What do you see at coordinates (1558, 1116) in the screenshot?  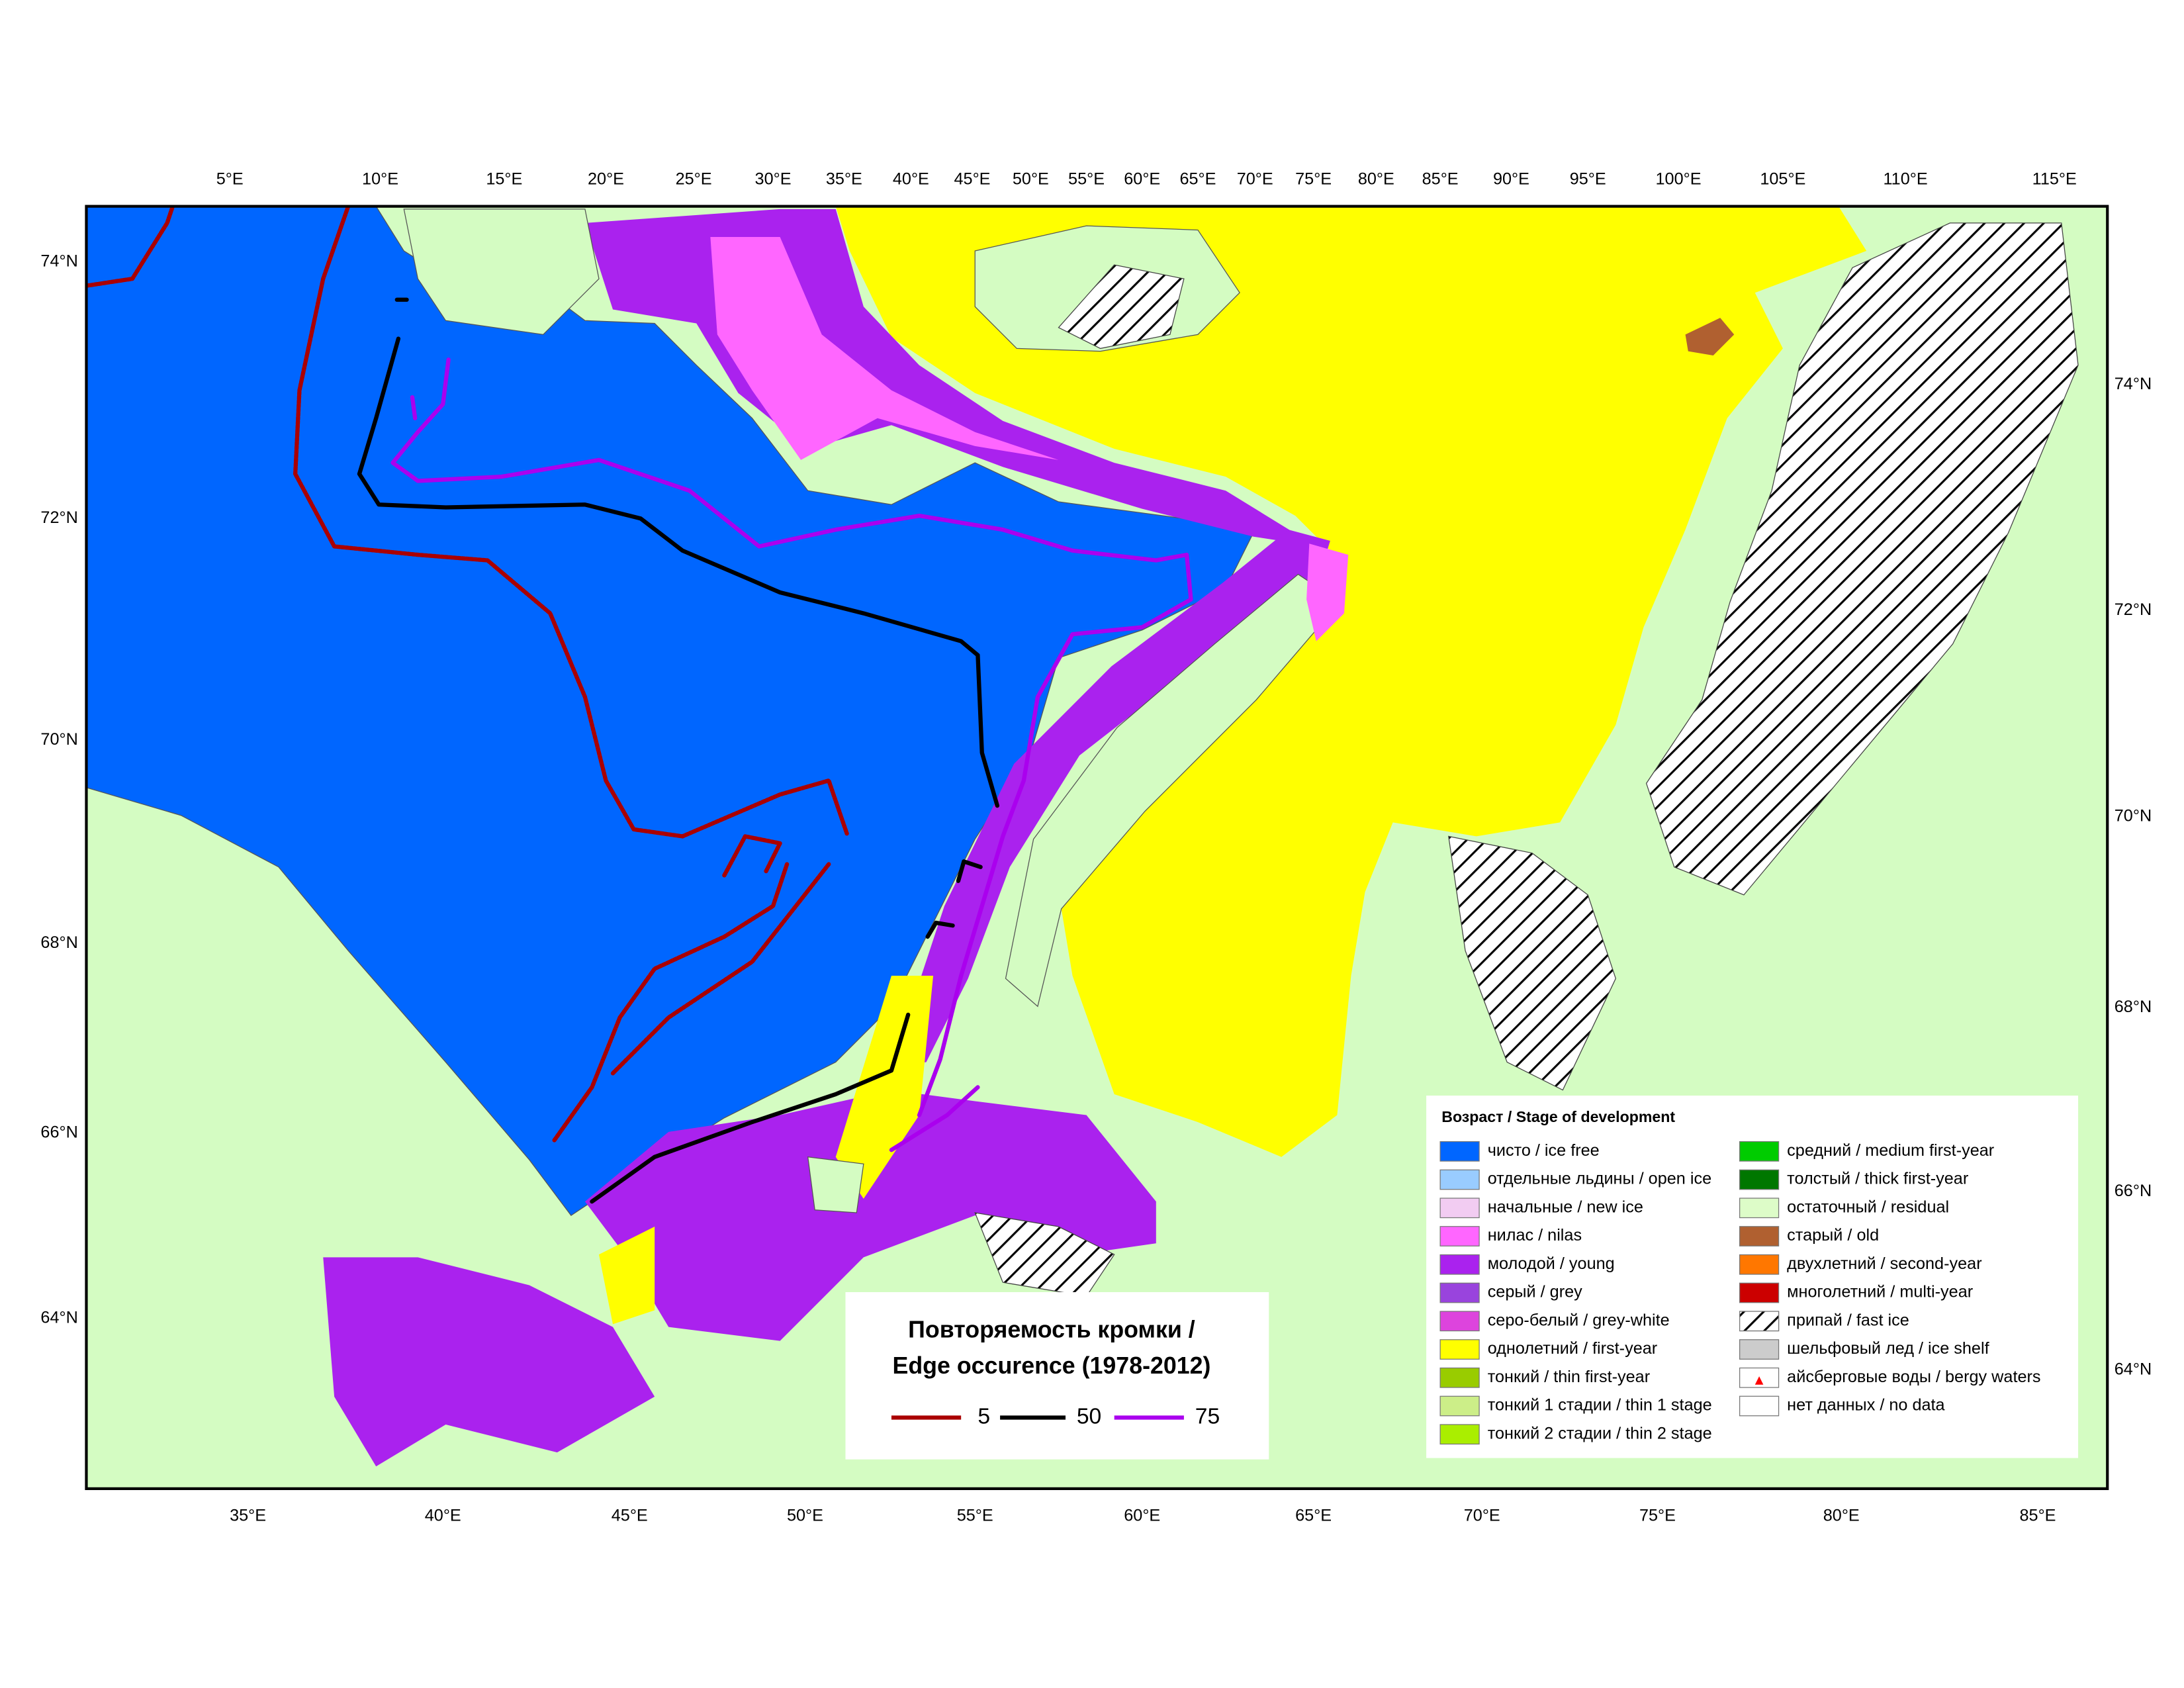 I see `legend-title: Возраст / Stage of development` at bounding box center [1558, 1116].